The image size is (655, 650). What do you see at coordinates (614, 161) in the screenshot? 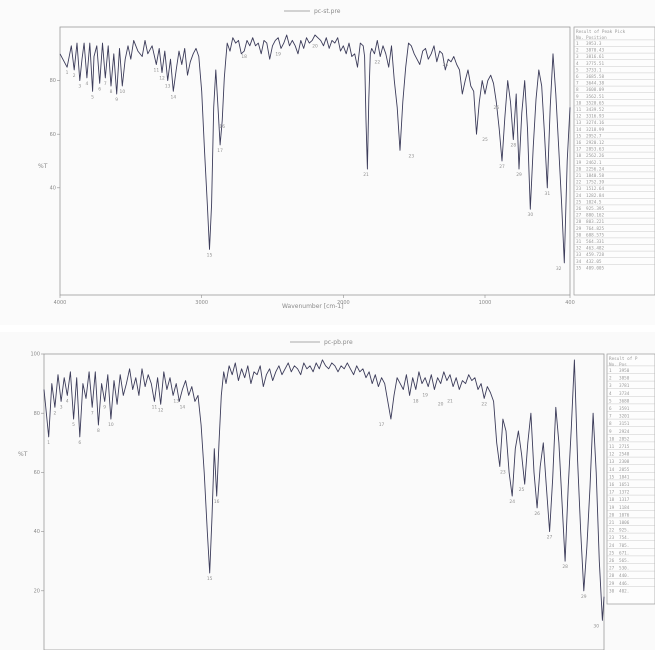
I see `peak-table-frame` at bounding box center [614, 161].